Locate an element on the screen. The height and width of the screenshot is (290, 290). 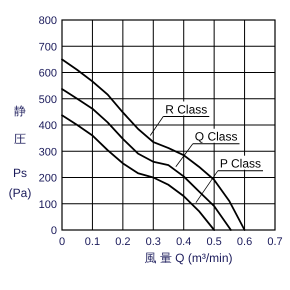
y-tick-label: 800 is located at coordinates (47, 21).